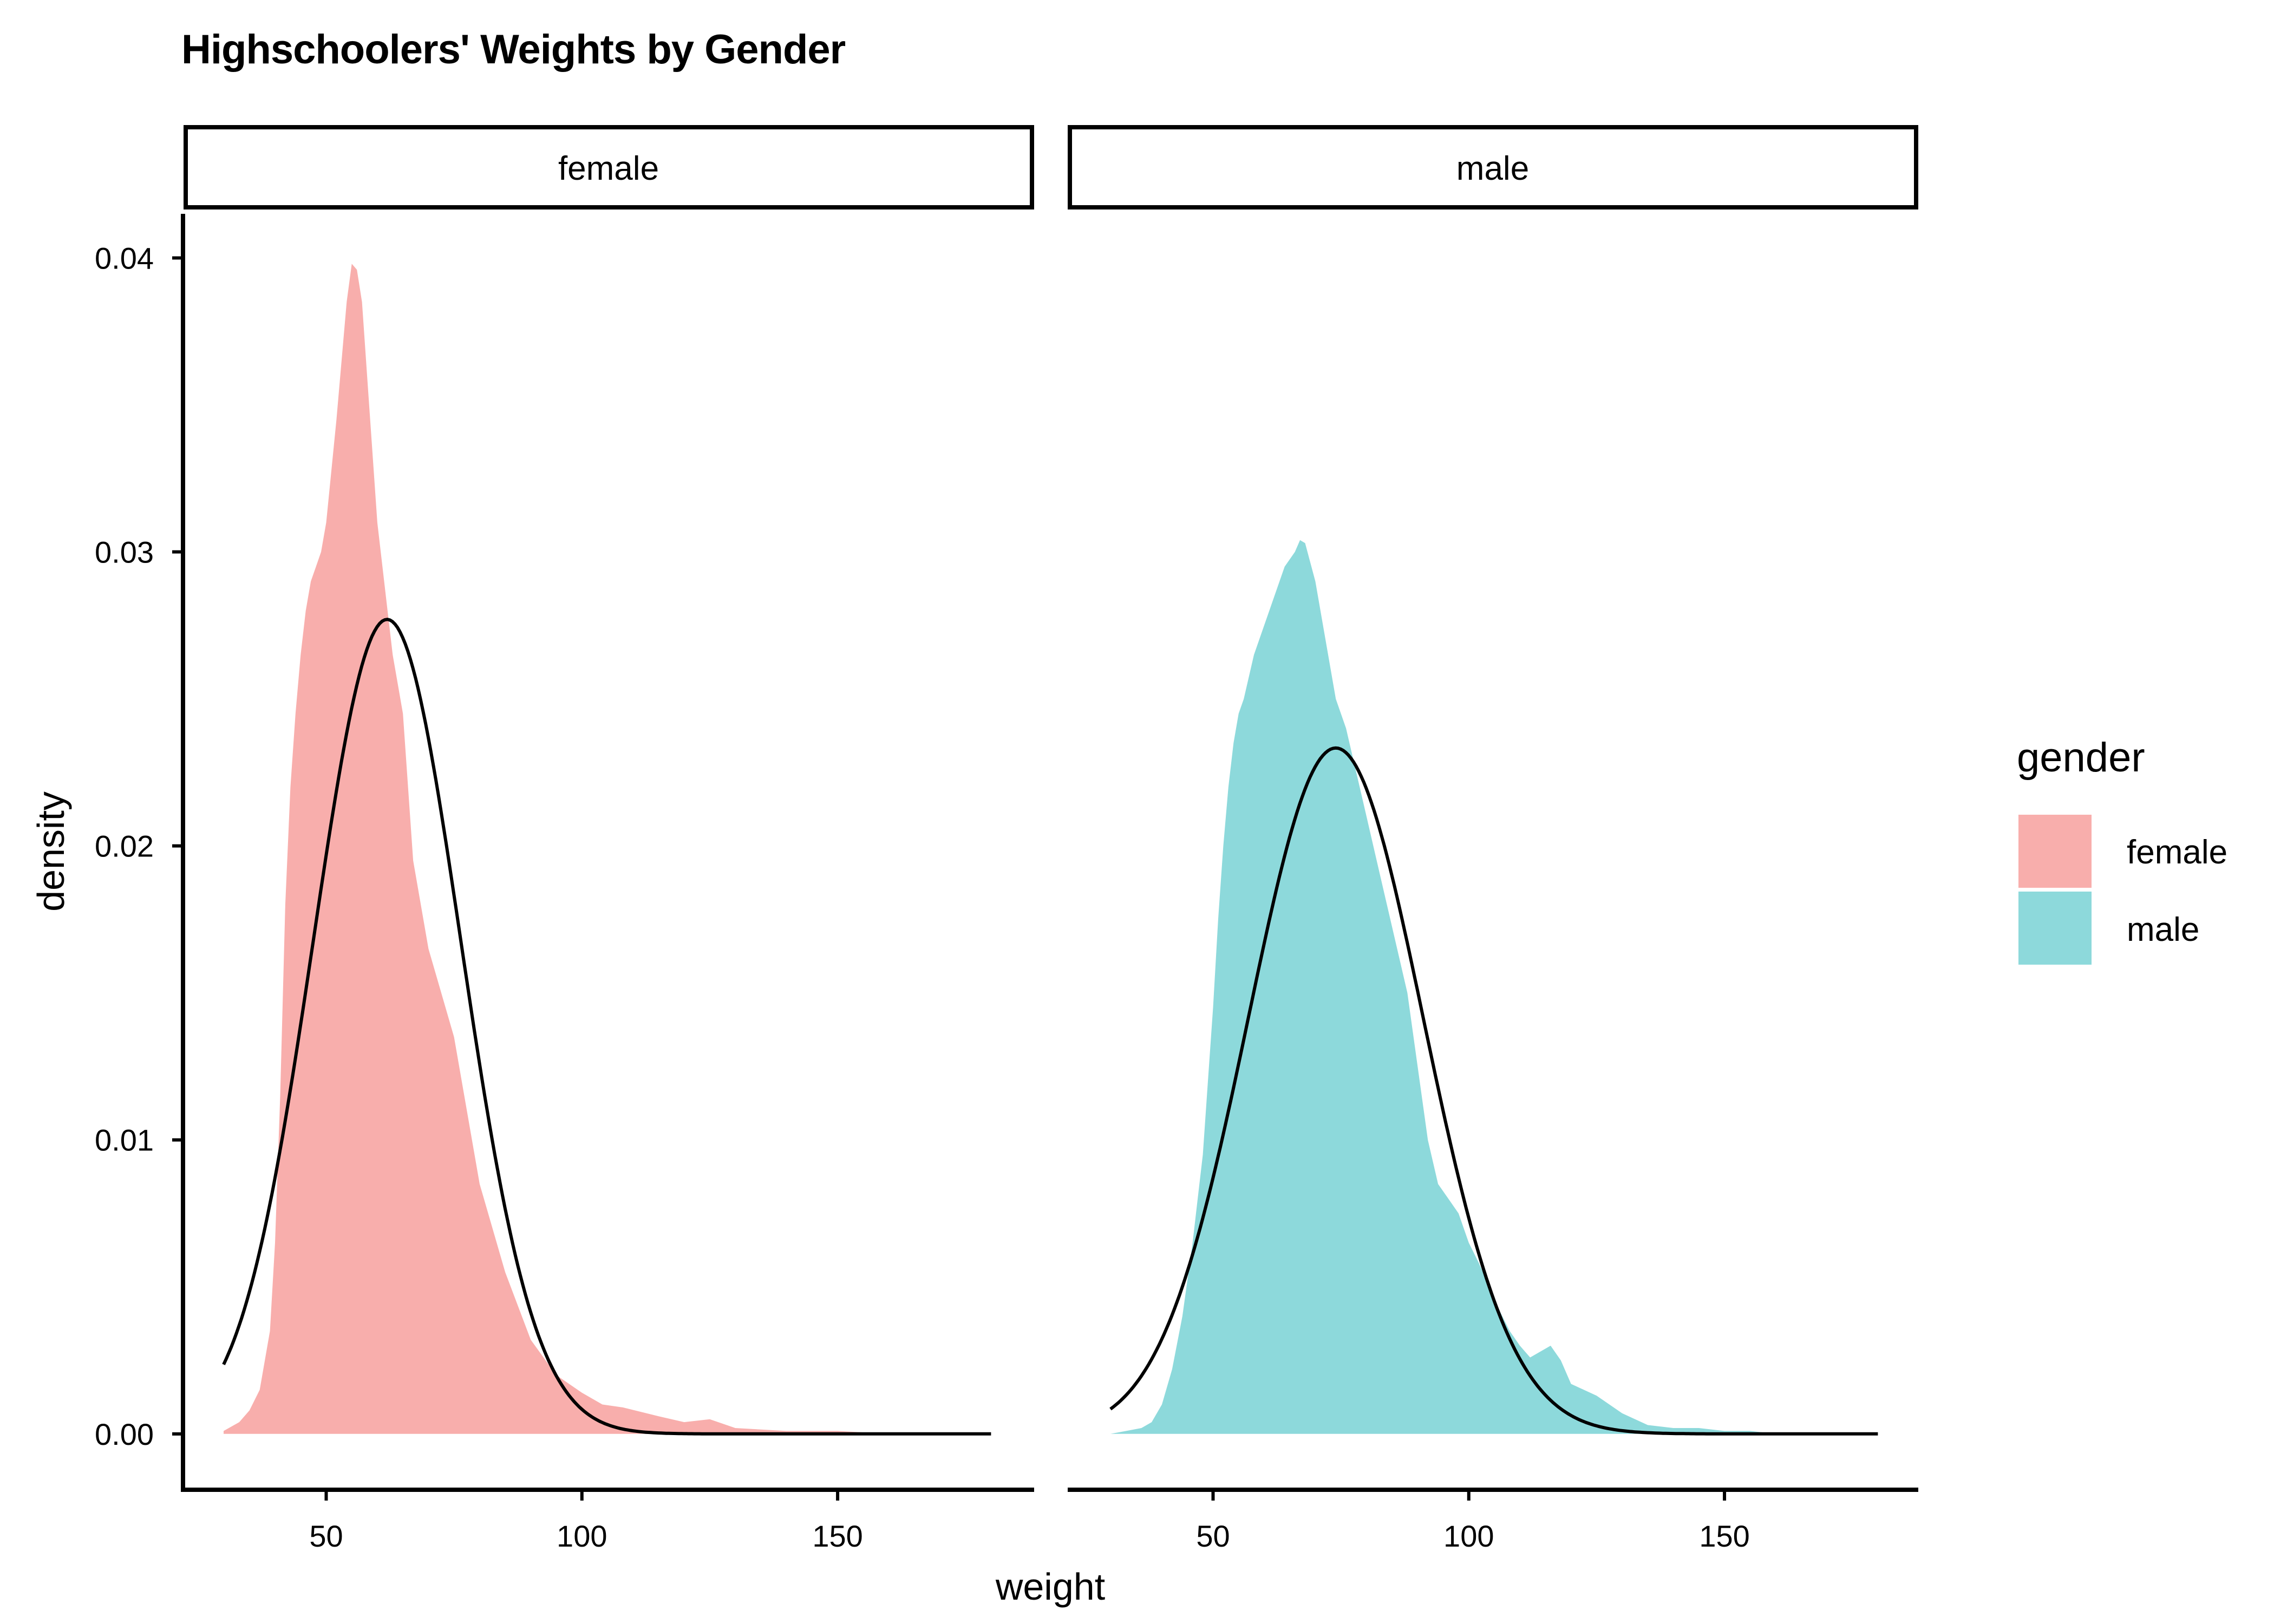  Describe the element at coordinates (1029, 1521) in the screenshot. I see `x-axis-ticks: 50 100 150 50 100 150` at that location.